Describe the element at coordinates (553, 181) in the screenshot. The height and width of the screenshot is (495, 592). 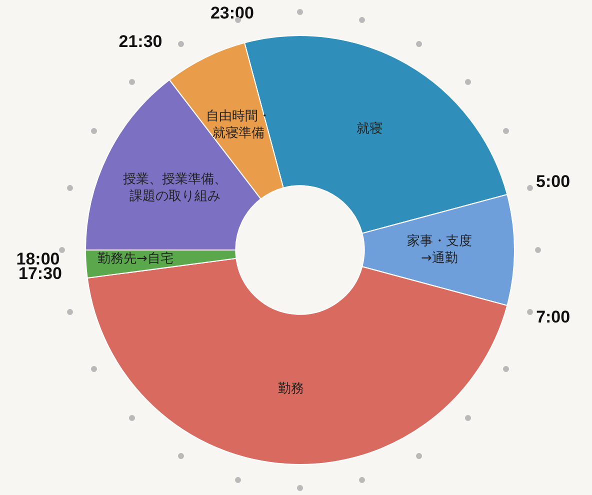
I see `text: 5:00` at that location.